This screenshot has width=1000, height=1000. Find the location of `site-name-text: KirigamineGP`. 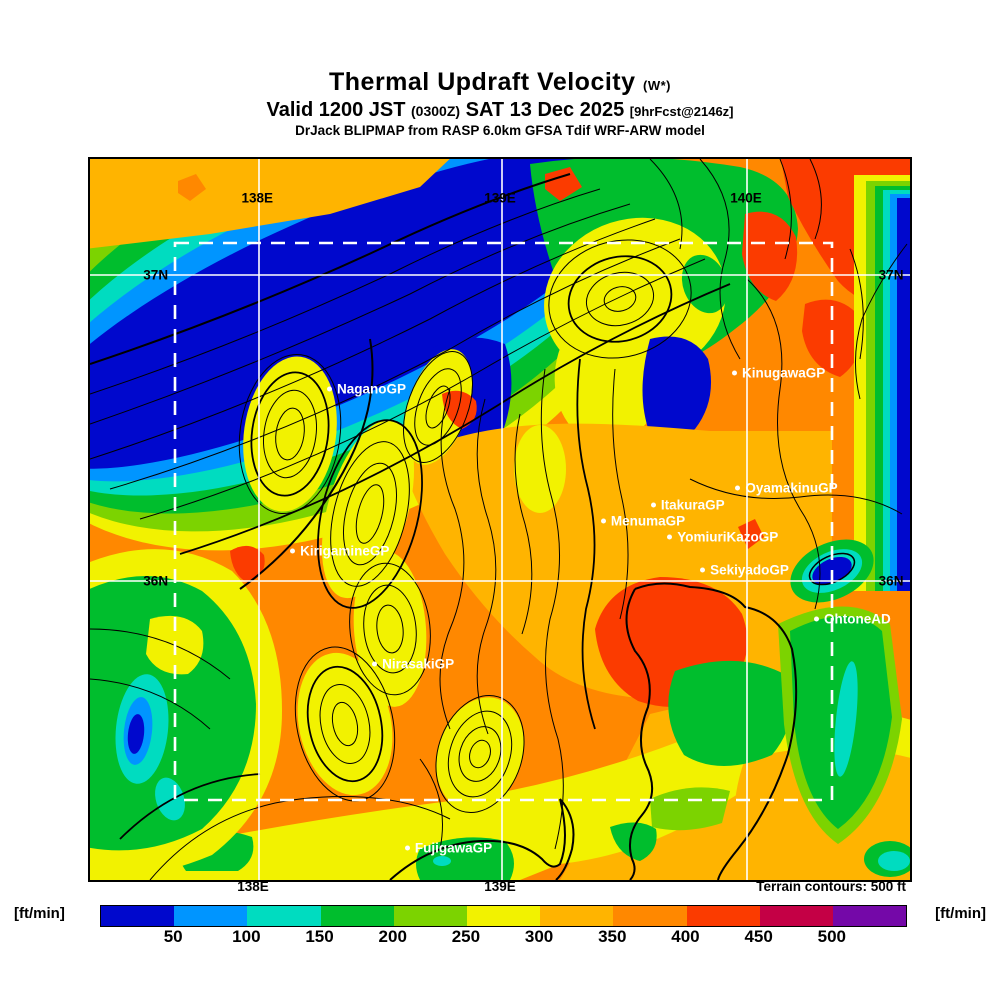

site-name-text: KirigamineGP is located at coordinates (345, 551).